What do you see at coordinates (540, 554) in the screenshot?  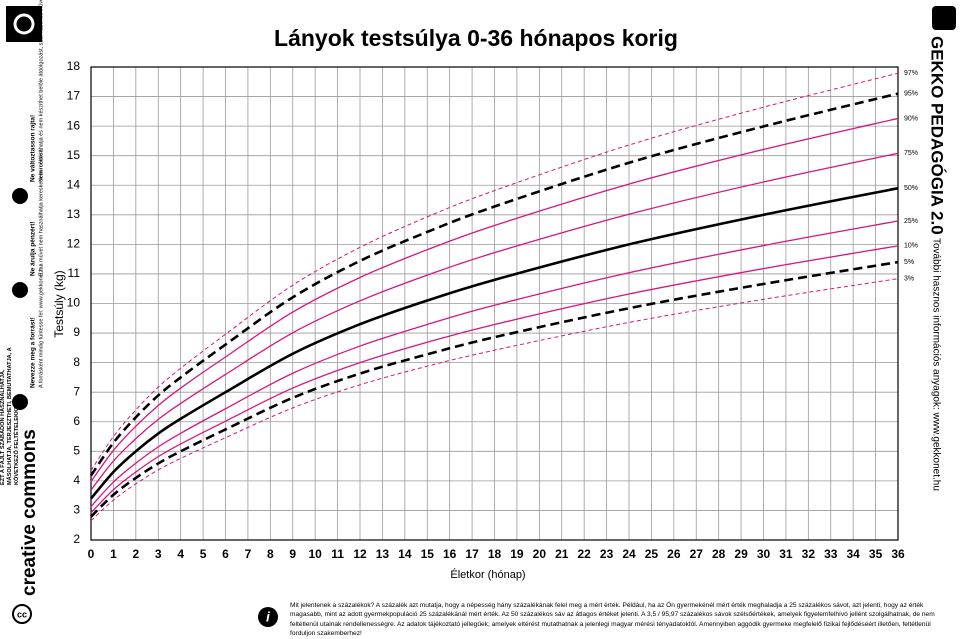 I see `x-tick-label: 20` at bounding box center [540, 554].